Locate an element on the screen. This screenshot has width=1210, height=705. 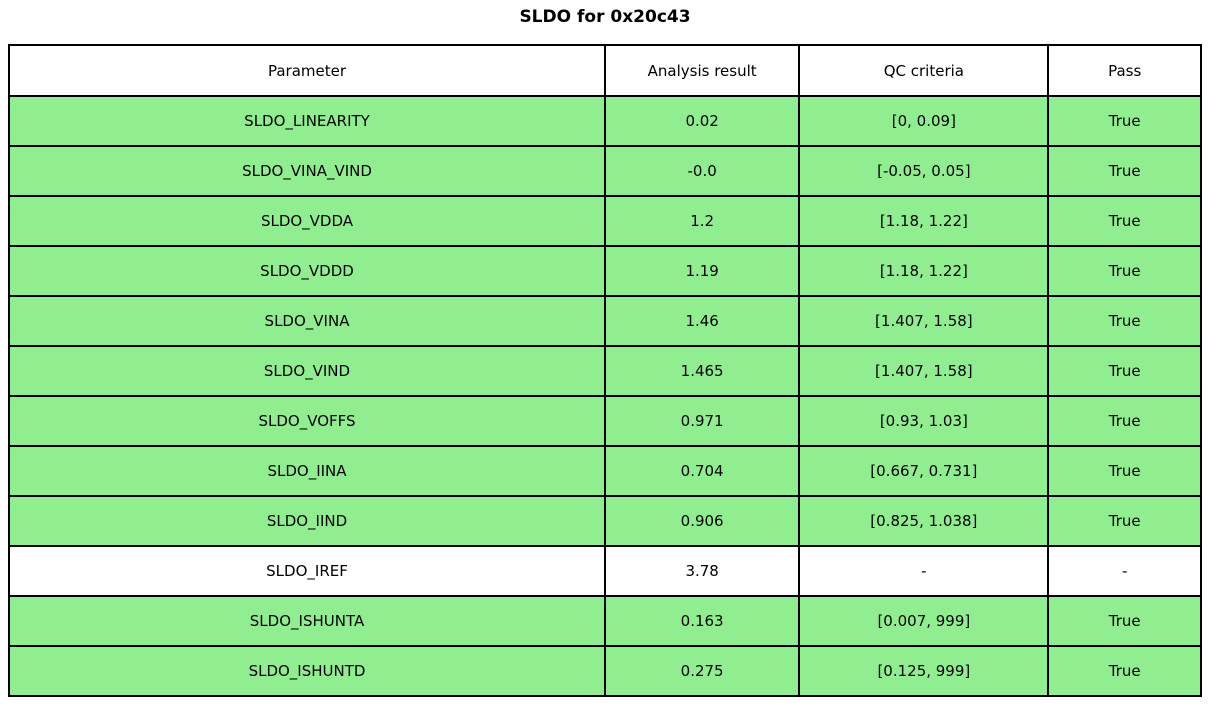
pass-cell: - is located at coordinates (1124, 571).